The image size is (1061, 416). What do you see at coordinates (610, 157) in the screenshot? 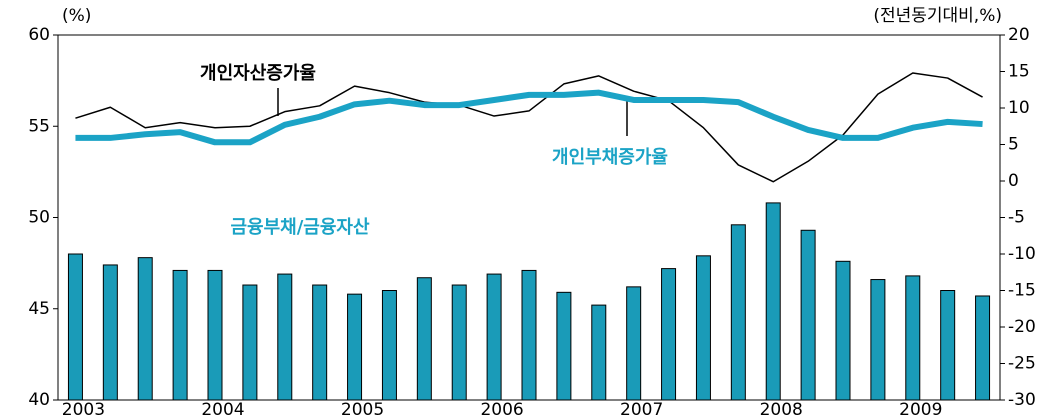
I see `series-label: 개인부채증가율` at bounding box center [610, 157].